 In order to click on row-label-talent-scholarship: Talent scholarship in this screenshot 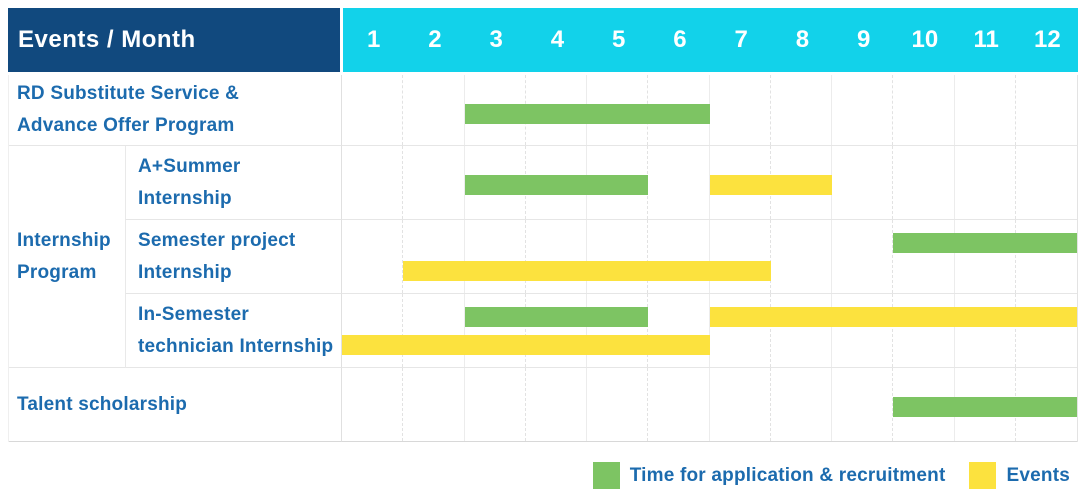, I will do `click(175, 405)`.